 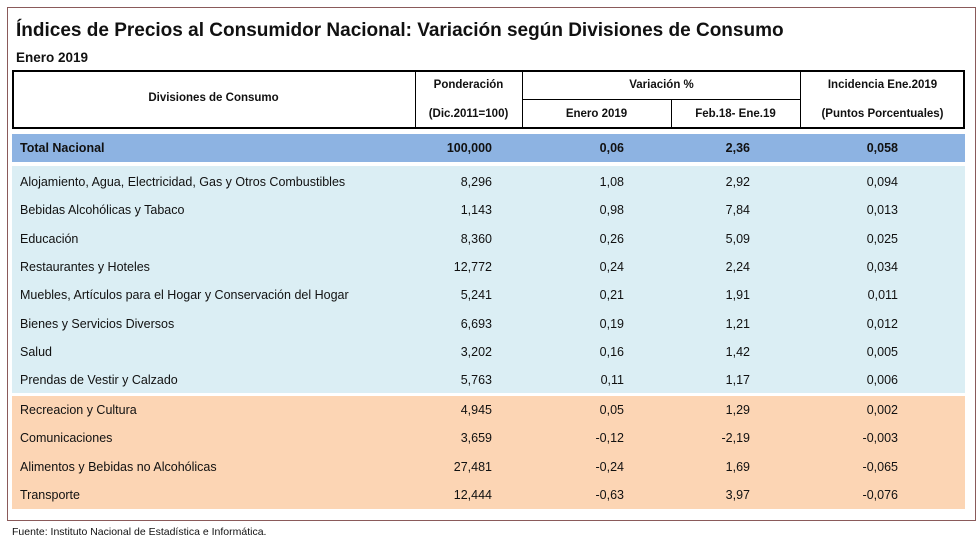 What do you see at coordinates (36, 351) in the screenshot?
I see `row-label: Salud` at bounding box center [36, 351].